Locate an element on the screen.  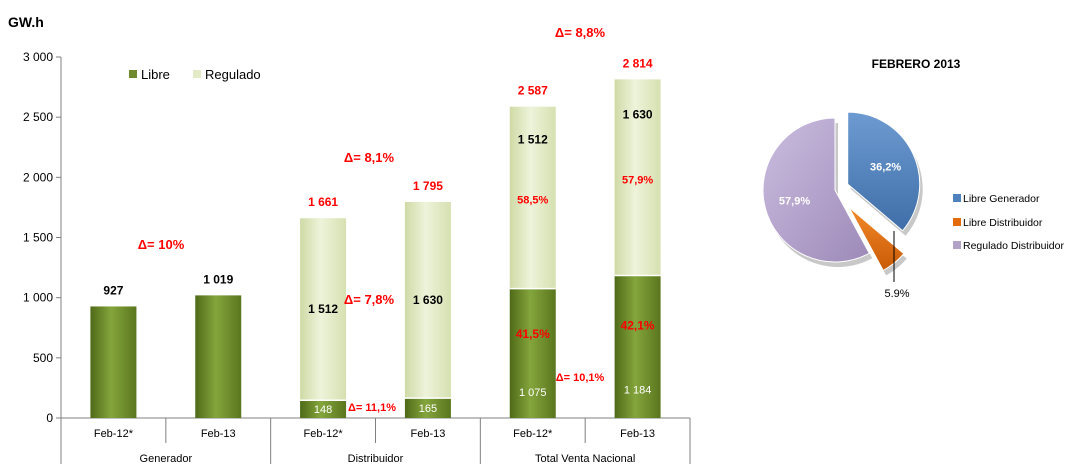
dist-total-delta: Δ= 8,1% is located at coordinates (369, 157).